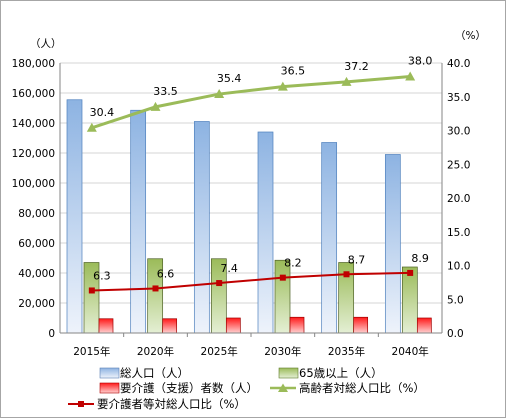 The width and height of the screenshot is (506, 418). I want to click on x-tick-label: 2020年, so click(155, 351).